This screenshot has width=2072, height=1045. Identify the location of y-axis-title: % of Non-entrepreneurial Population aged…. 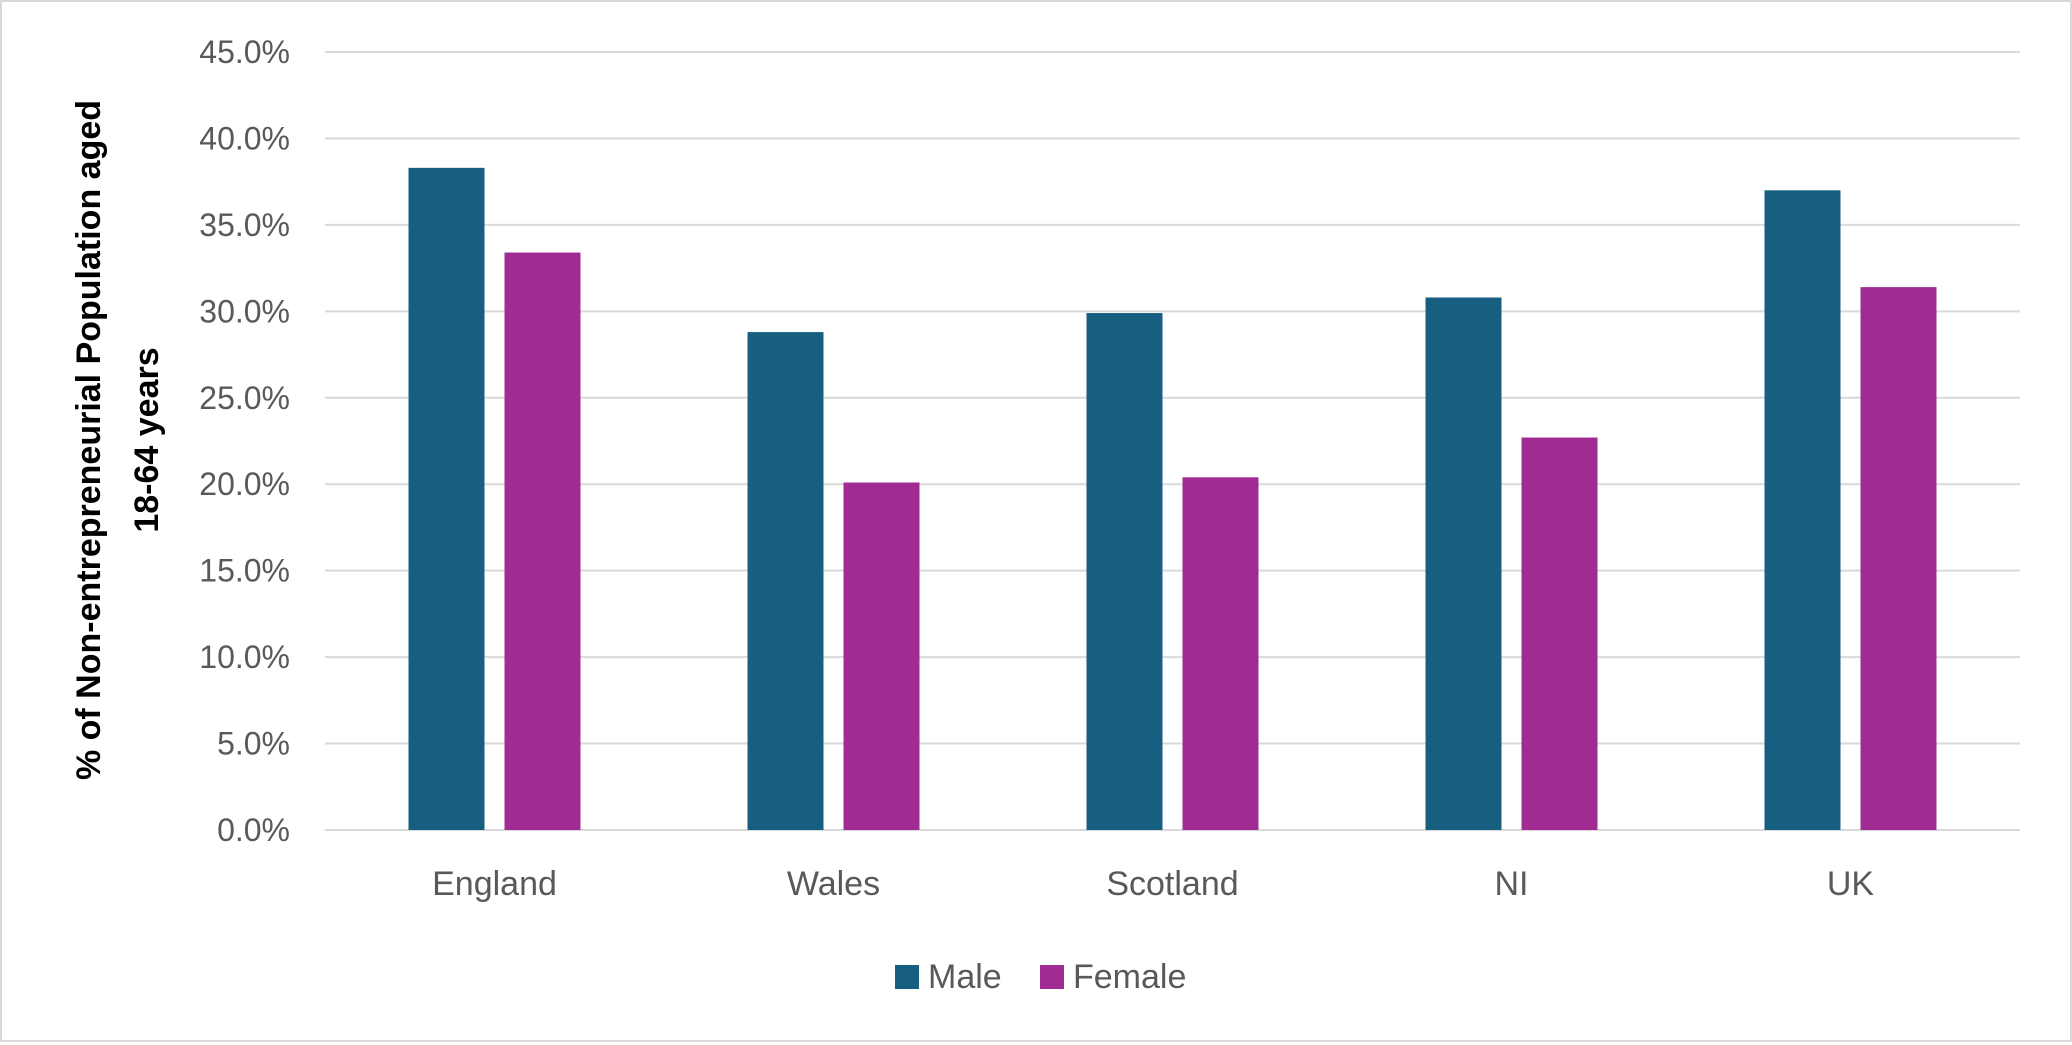
(118, 440).